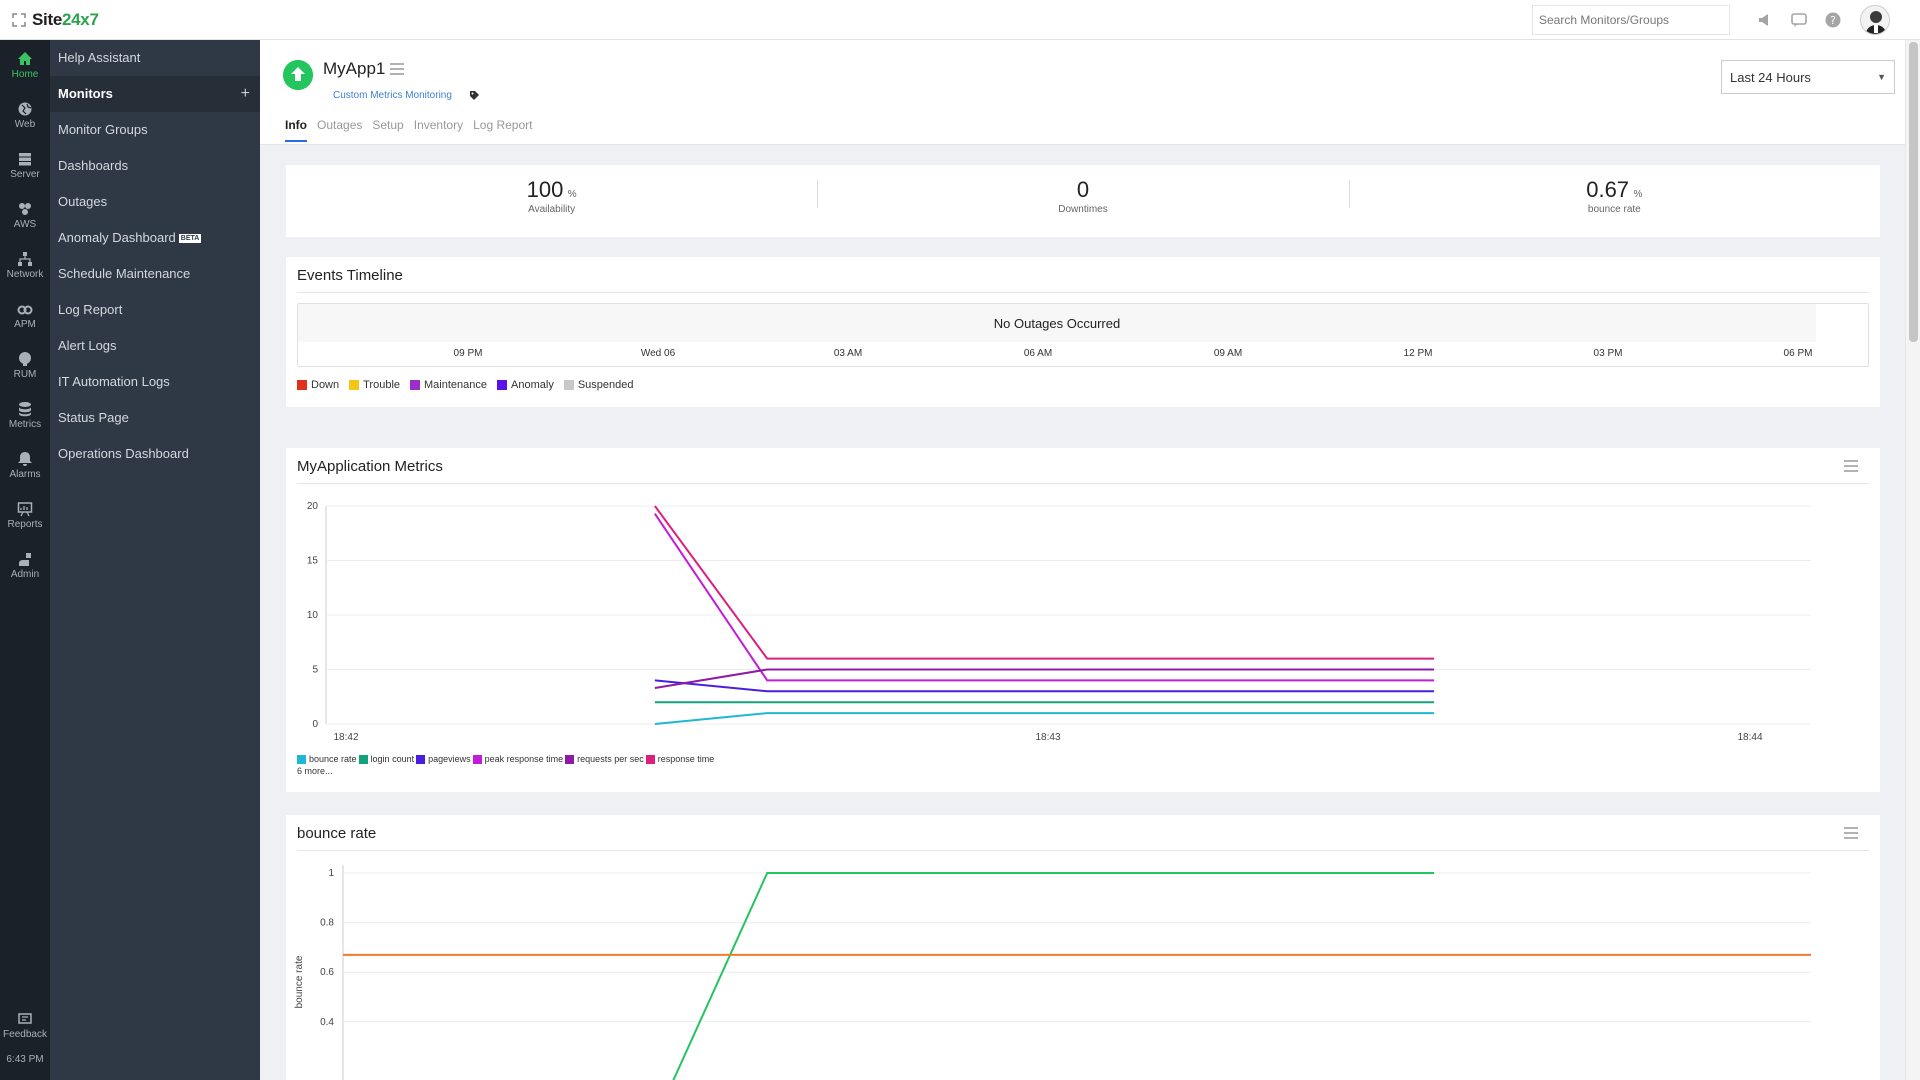 The image size is (1920, 1080). I want to click on page-scrollbar, so click(1912, 560).